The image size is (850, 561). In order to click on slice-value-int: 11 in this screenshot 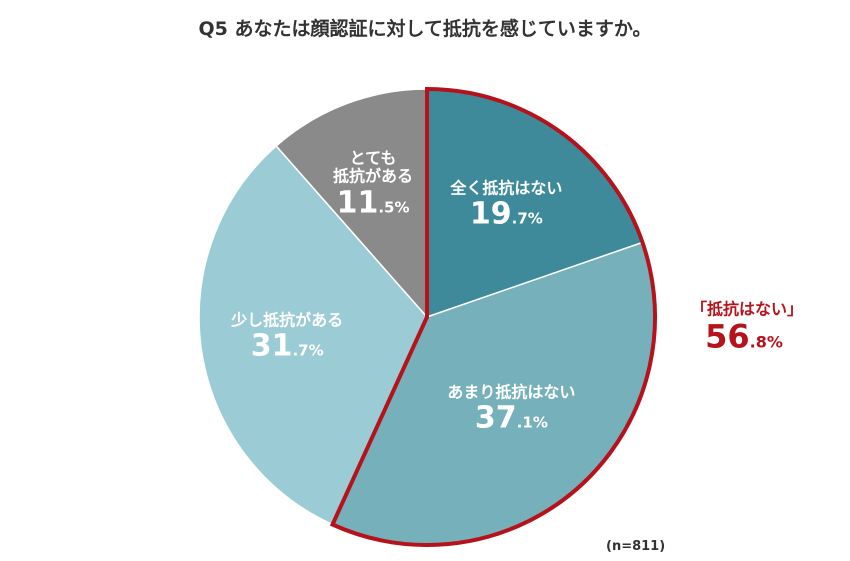, I will do `click(357, 202)`.